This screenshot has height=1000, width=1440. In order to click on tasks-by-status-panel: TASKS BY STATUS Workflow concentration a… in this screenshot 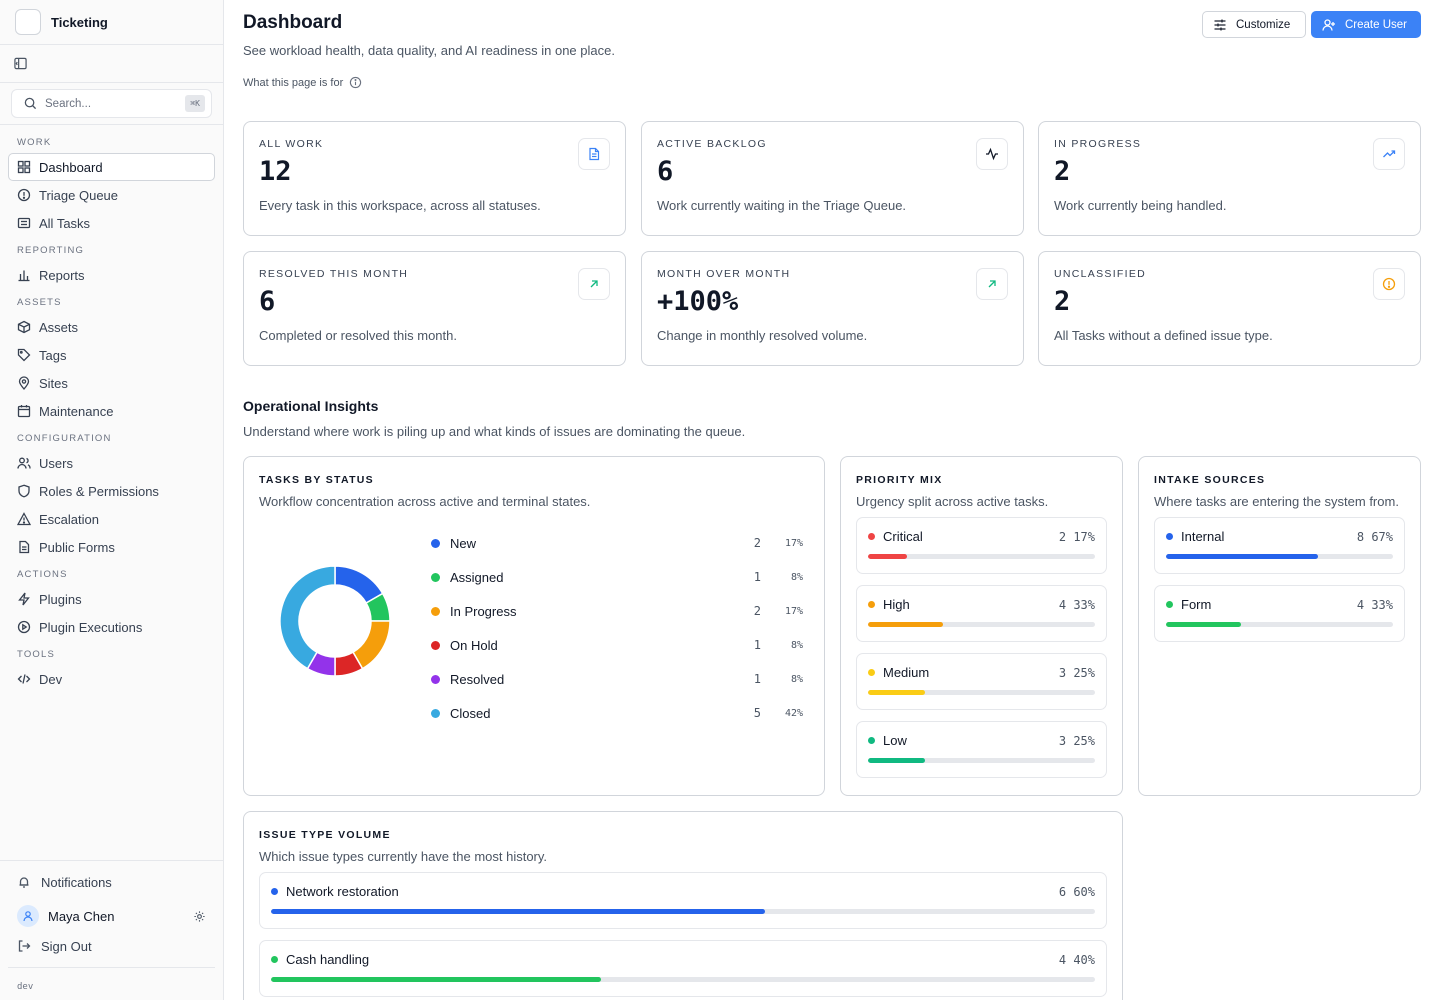, I will do `click(534, 626)`.